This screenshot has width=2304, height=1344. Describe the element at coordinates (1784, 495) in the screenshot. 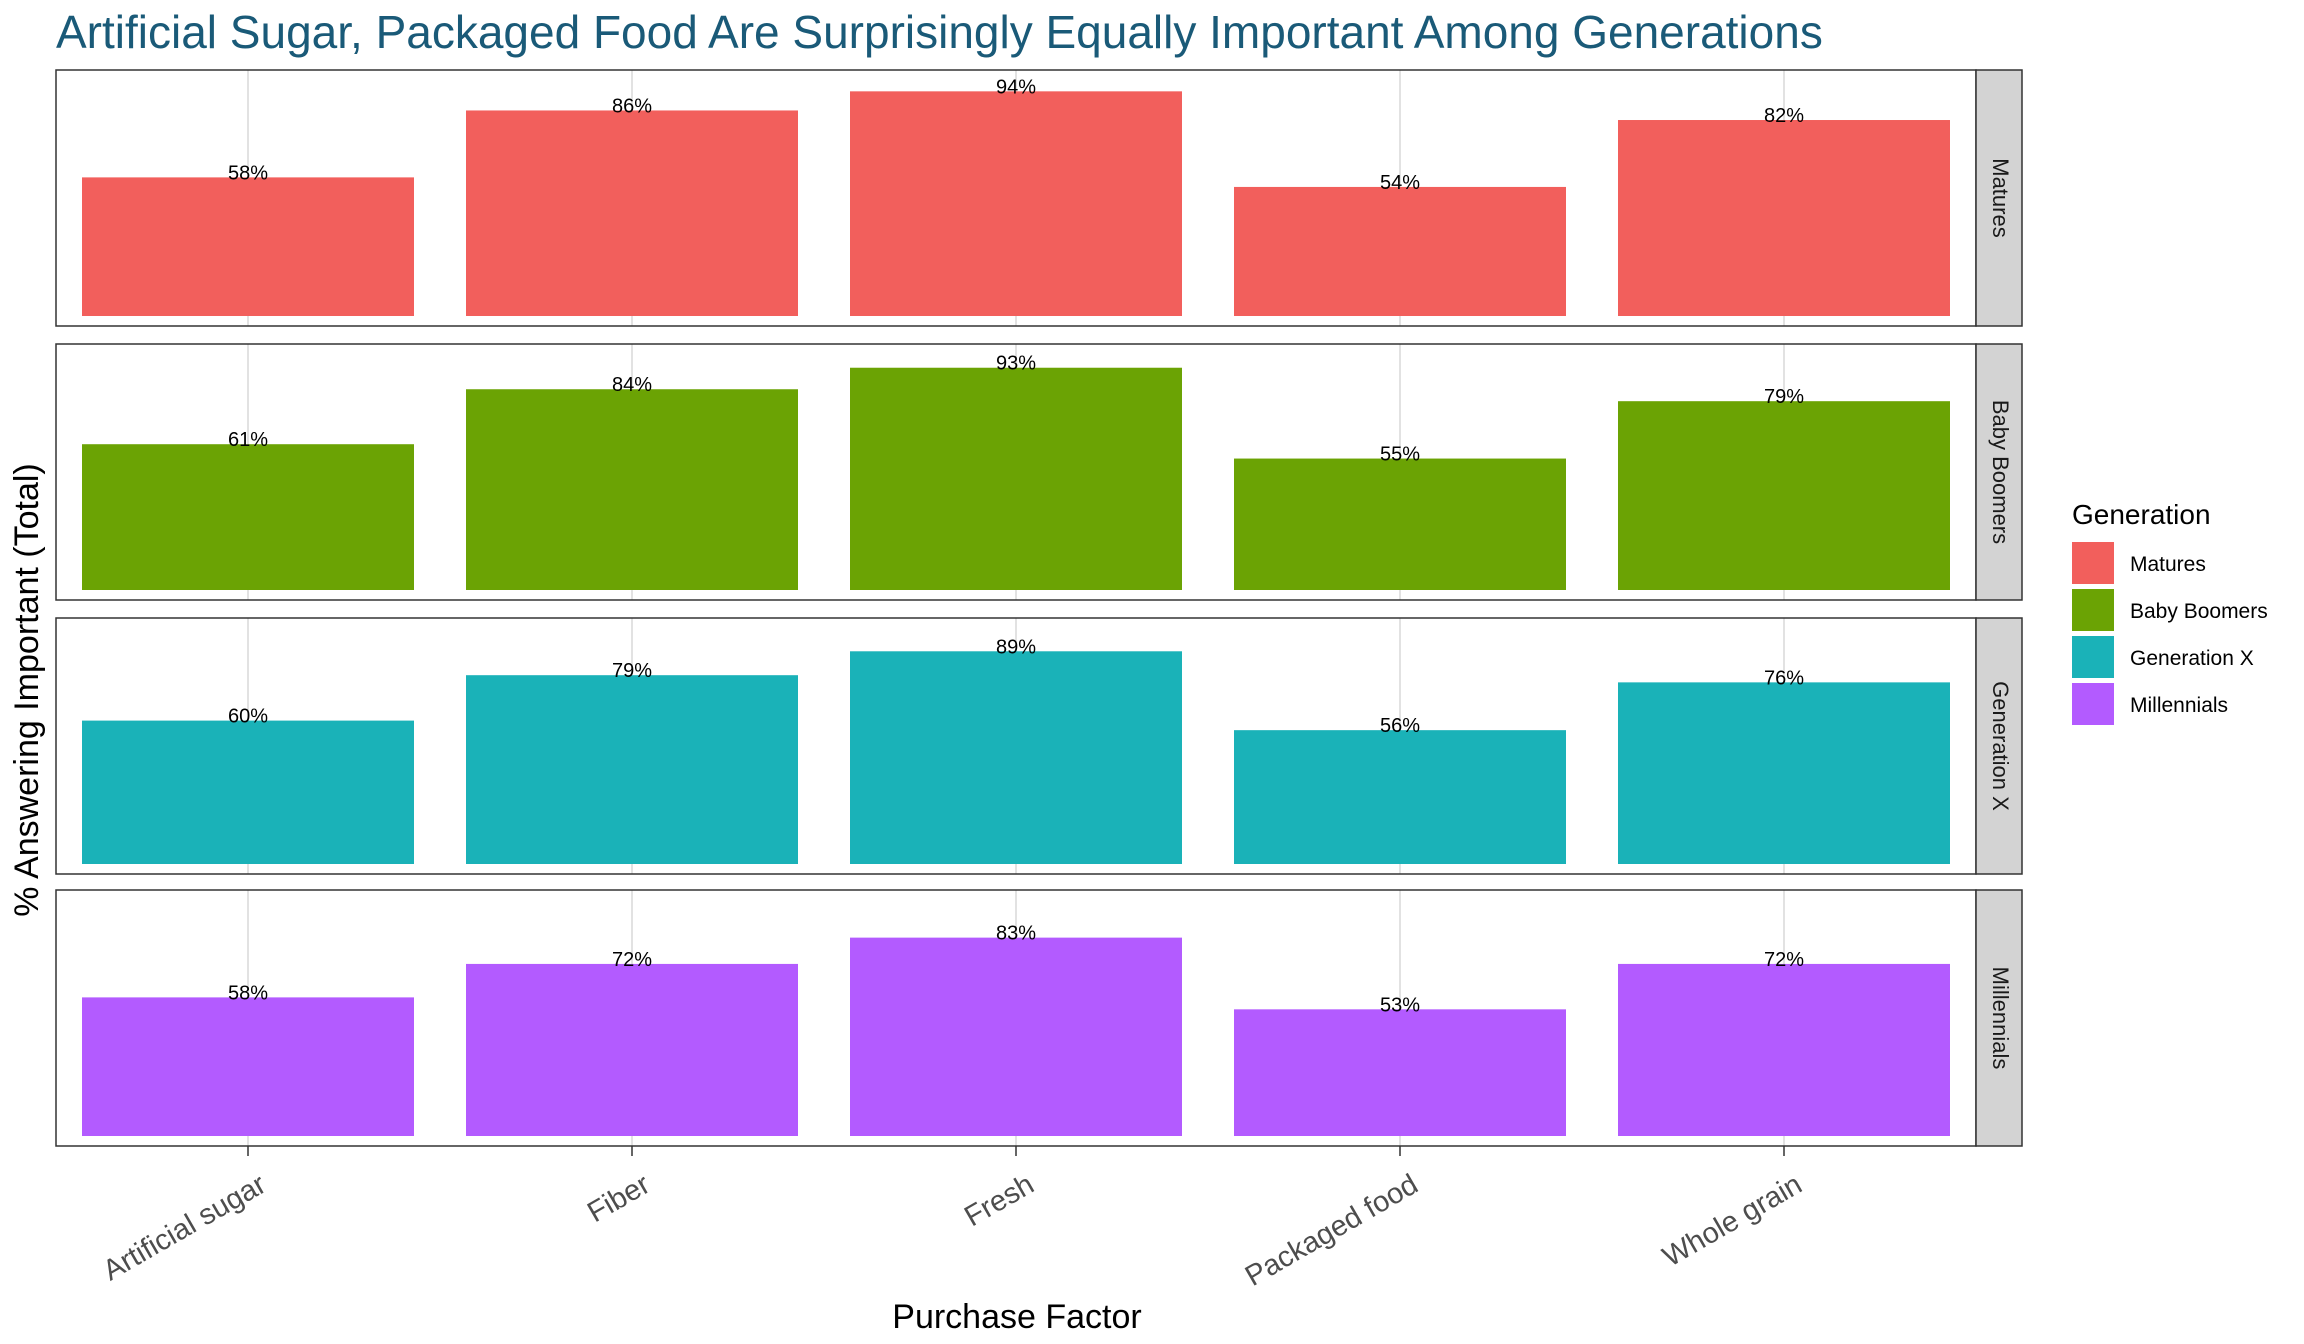

I see `bar-baby-boomers-whole-grain` at that location.